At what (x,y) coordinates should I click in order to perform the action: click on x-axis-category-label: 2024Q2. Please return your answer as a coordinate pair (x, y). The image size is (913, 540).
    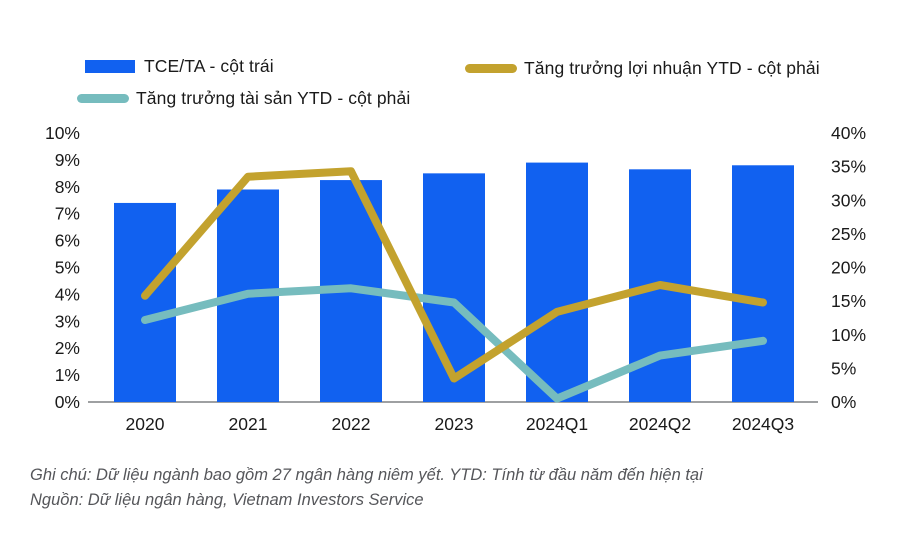
    Looking at the image, I should click on (660, 424).